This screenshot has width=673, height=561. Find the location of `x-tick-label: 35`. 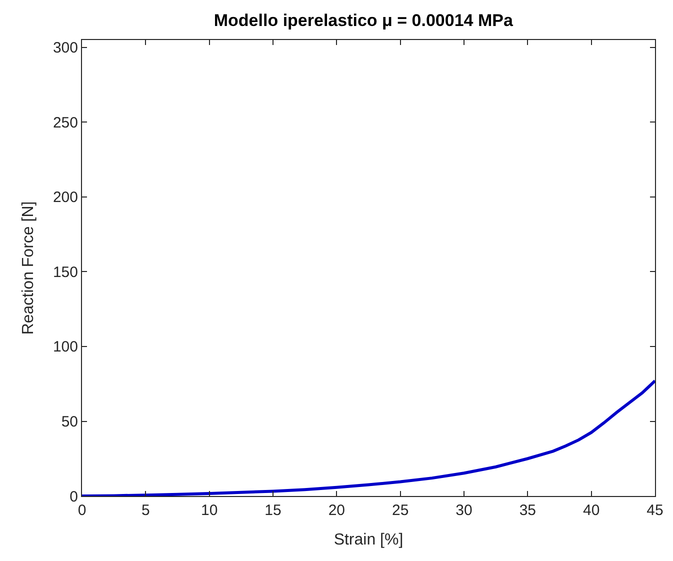

x-tick-label: 35 is located at coordinates (527, 510).